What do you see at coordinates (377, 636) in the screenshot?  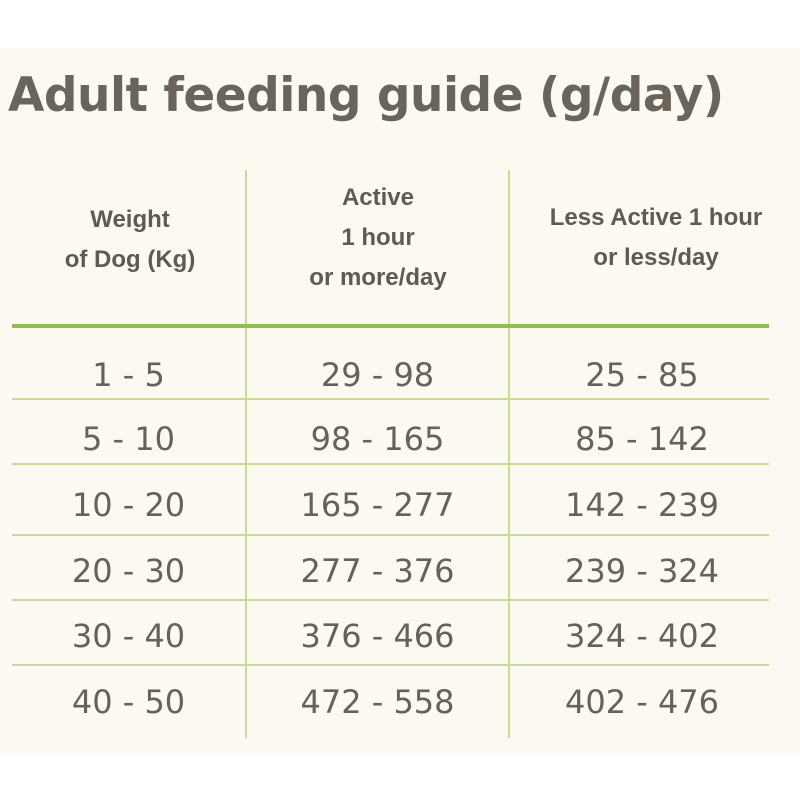 I see `table-cell-active: 376 - 466` at bounding box center [377, 636].